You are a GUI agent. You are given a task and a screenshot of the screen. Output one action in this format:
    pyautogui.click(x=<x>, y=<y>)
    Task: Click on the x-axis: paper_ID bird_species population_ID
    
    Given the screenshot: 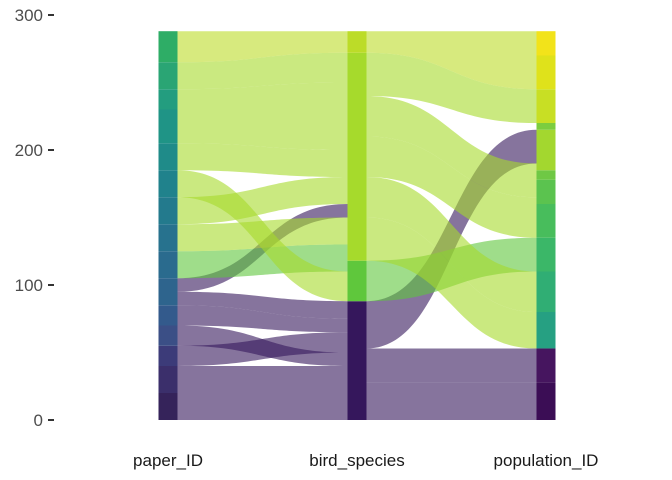 What is the action you would take?
    pyautogui.click(x=365, y=460)
    